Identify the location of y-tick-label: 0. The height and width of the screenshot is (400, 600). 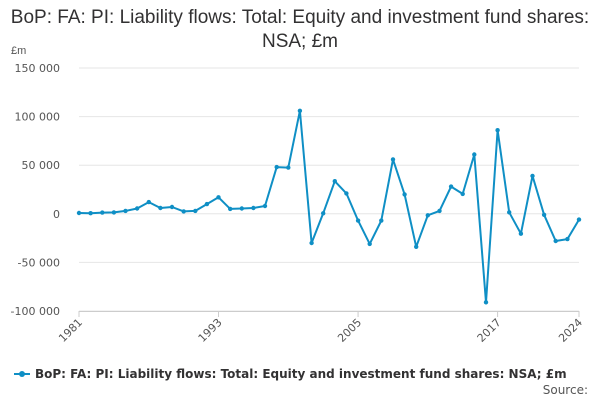
(56, 214).